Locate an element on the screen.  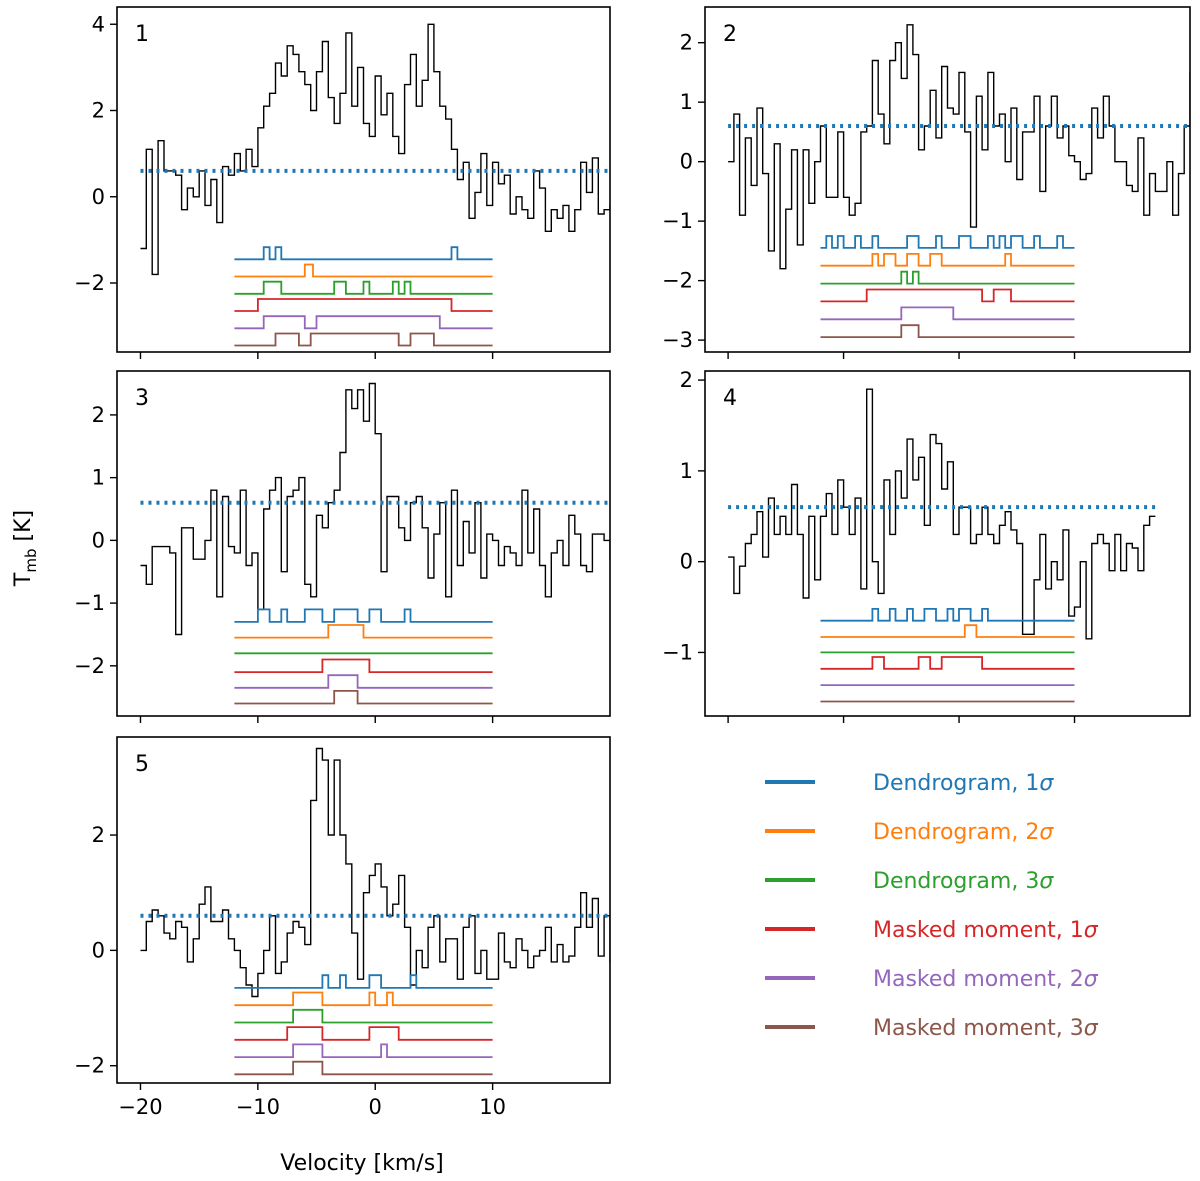
legend-label: Masked moment, 3σ is located at coordinates (986, 1028).